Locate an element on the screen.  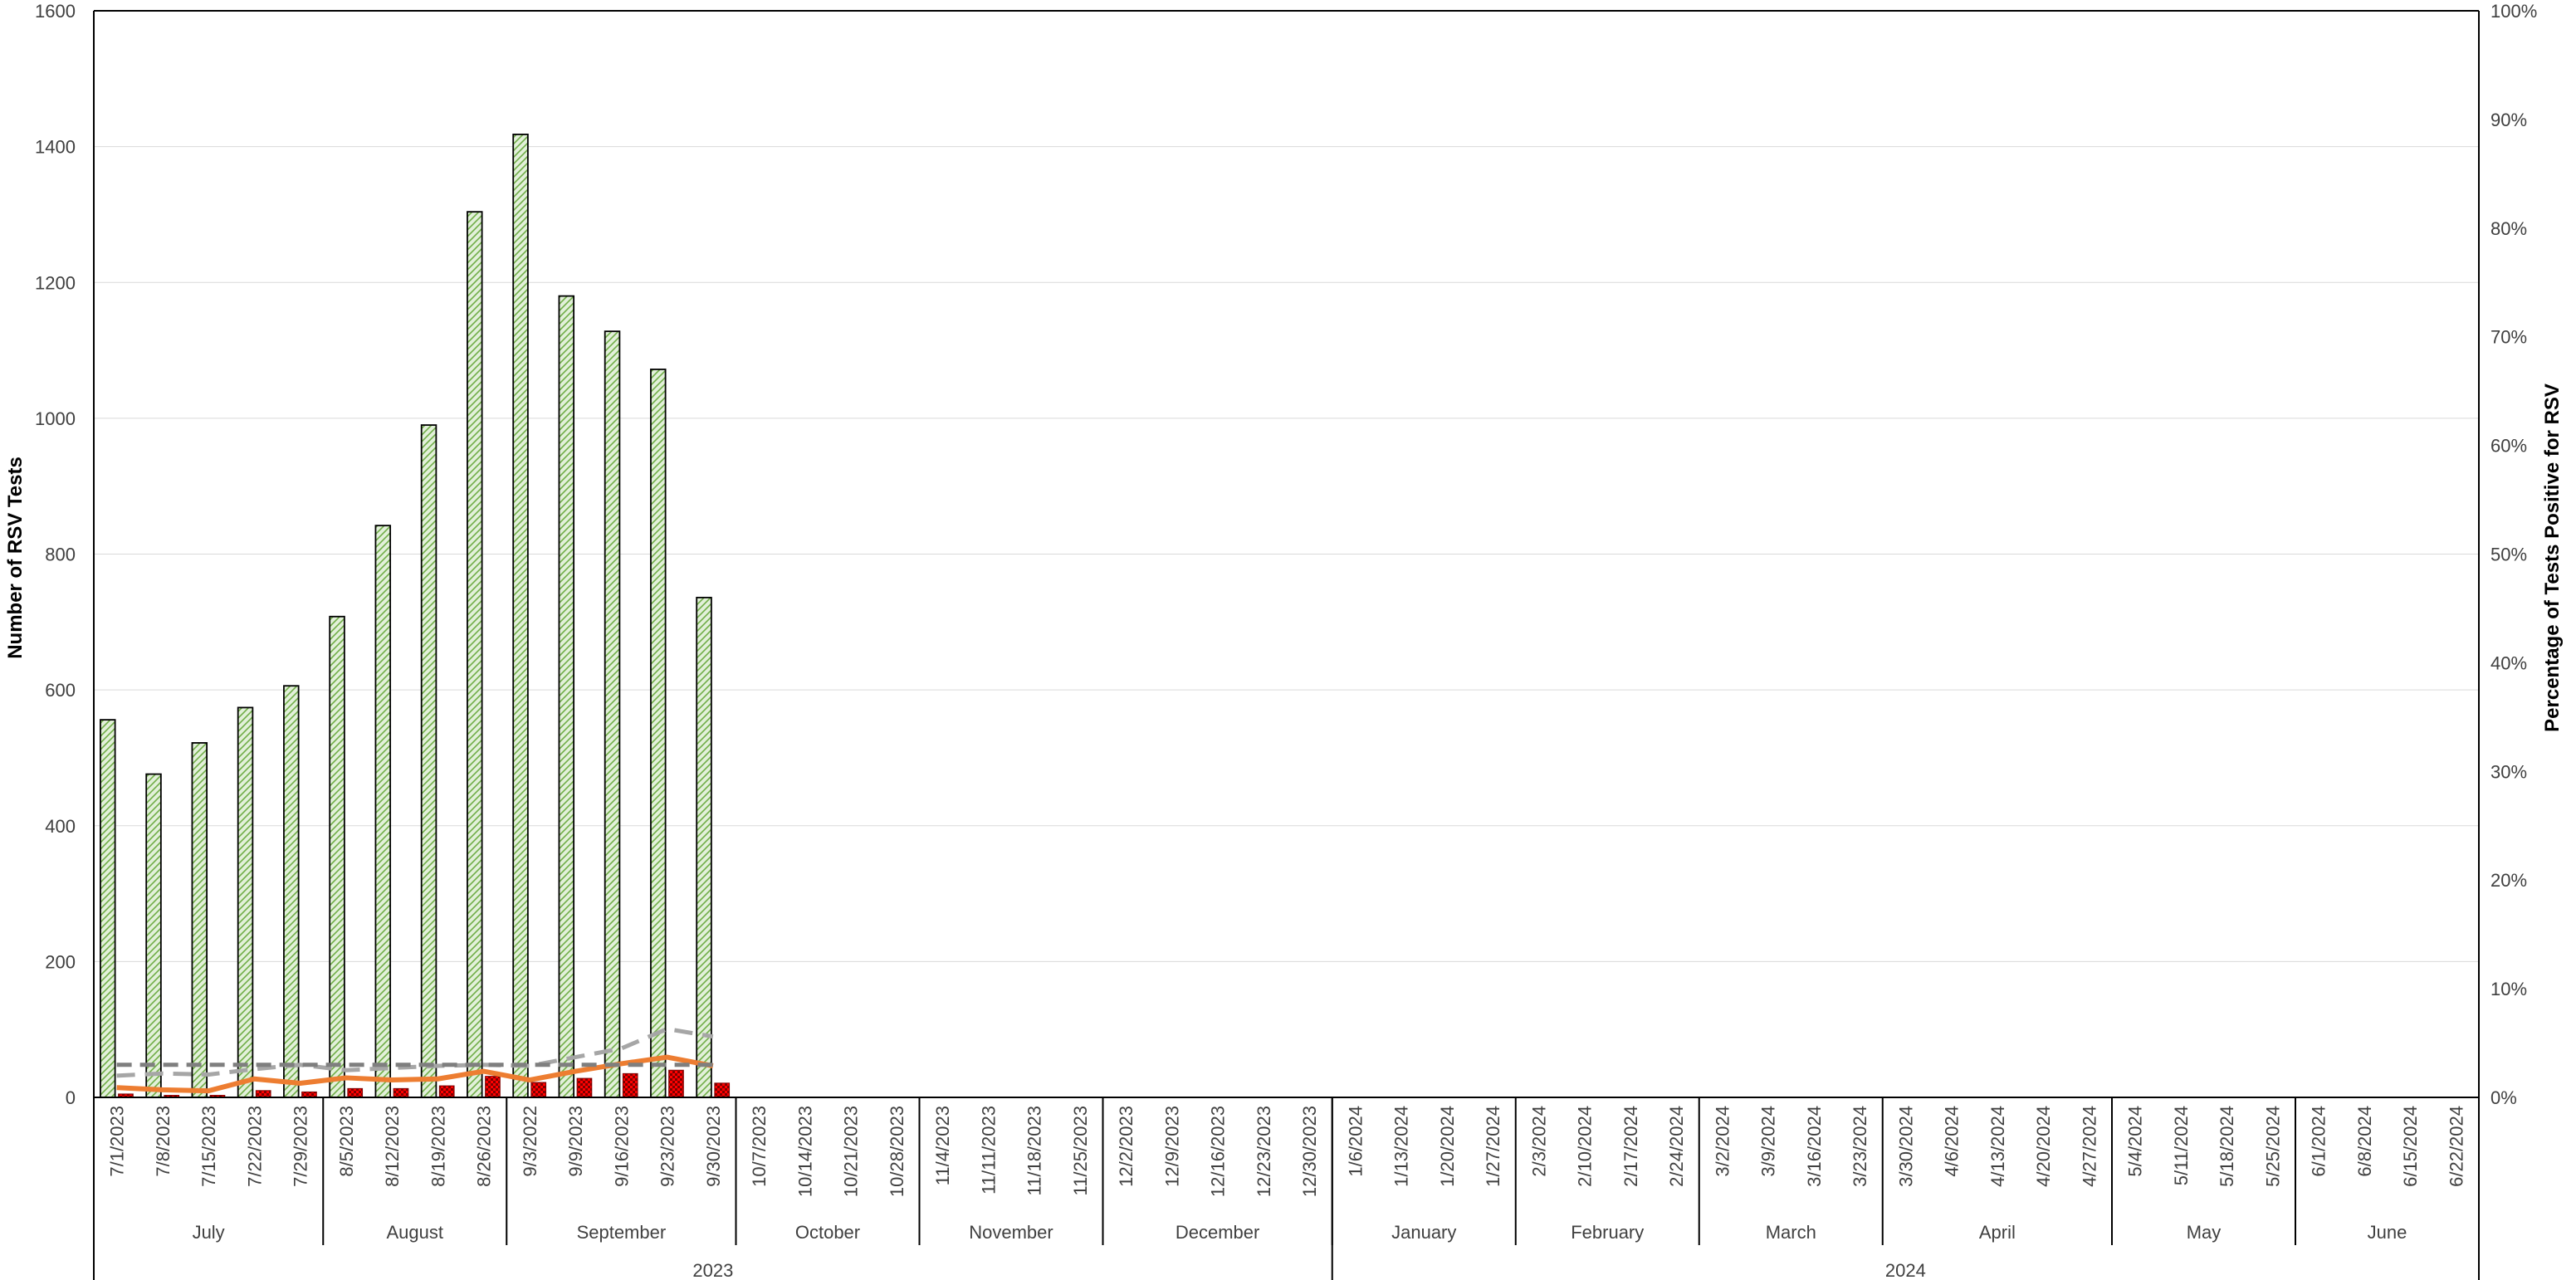
y-tick-label: 1600 is located at coordinates (55, 11).